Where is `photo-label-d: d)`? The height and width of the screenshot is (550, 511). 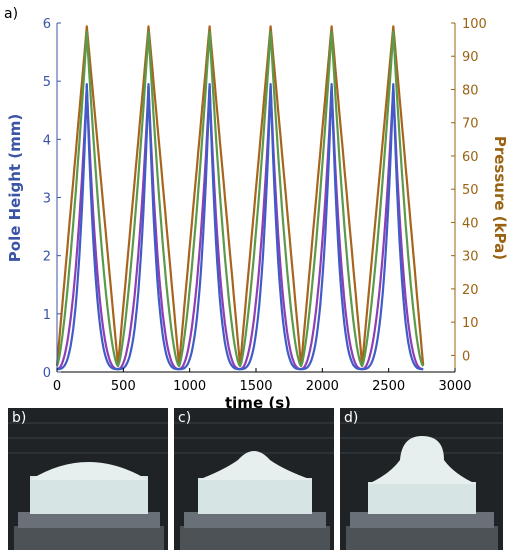
photo-label-d: d) is located at coordinates (351, 418).